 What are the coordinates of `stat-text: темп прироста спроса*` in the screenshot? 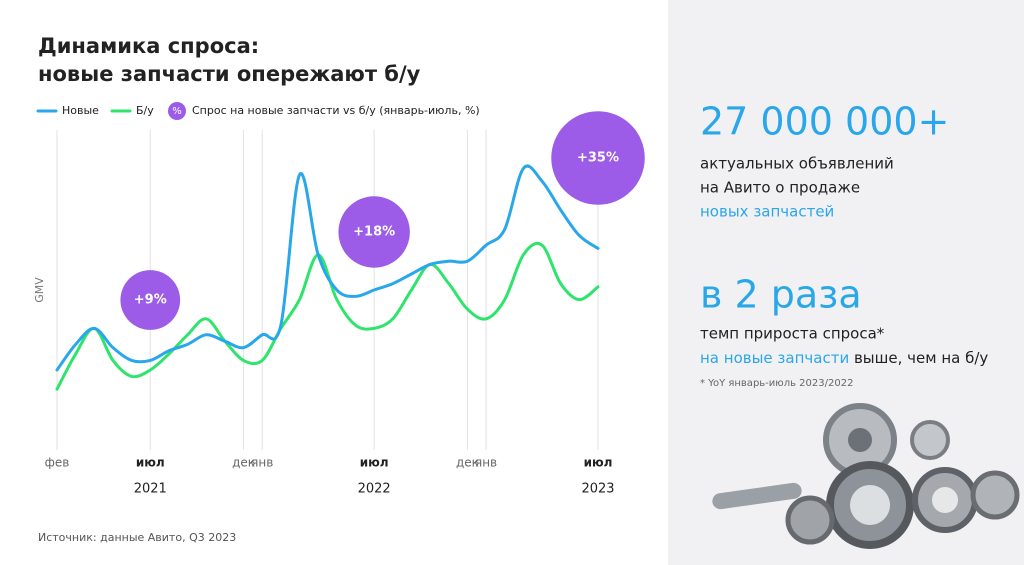 It's located at (792, 334).